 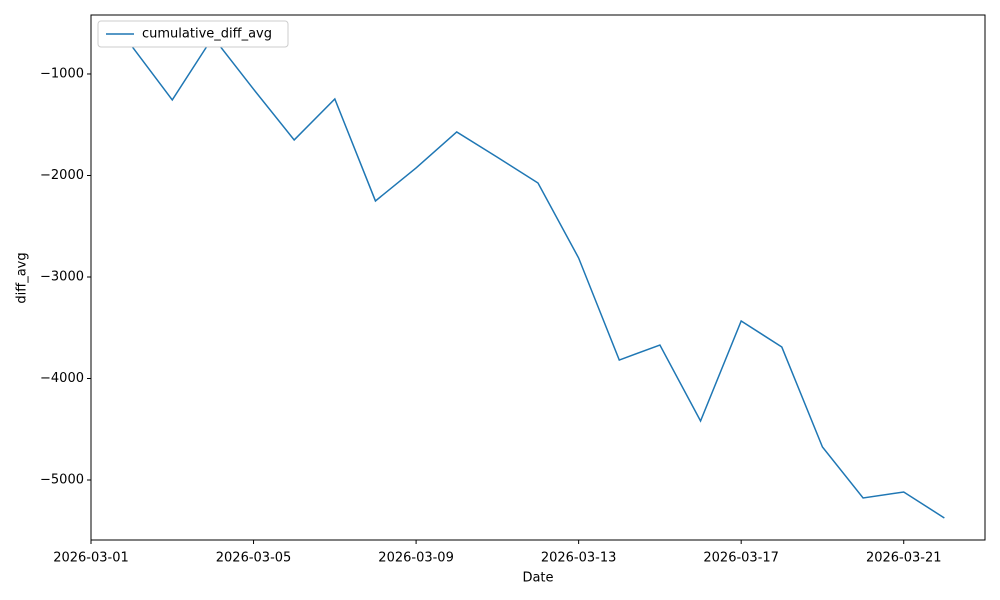 I want to click on y-tick-label: −4000, so click(x=62, y=378).